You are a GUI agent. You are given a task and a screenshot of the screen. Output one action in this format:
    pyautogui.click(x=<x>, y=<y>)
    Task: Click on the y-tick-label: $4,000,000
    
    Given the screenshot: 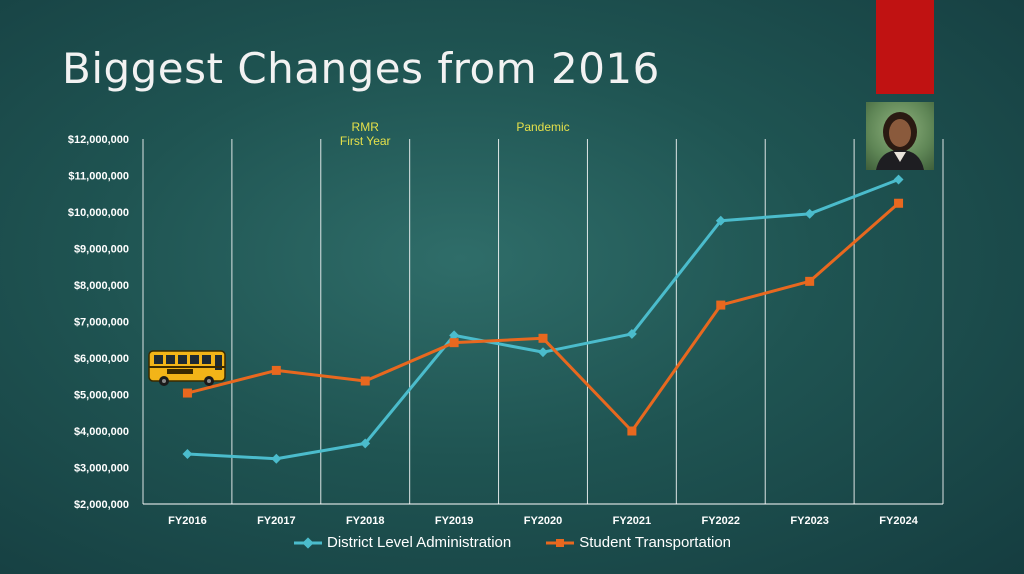 What is the action you would take?
    pyautogui.click(x=101, y=432)
    